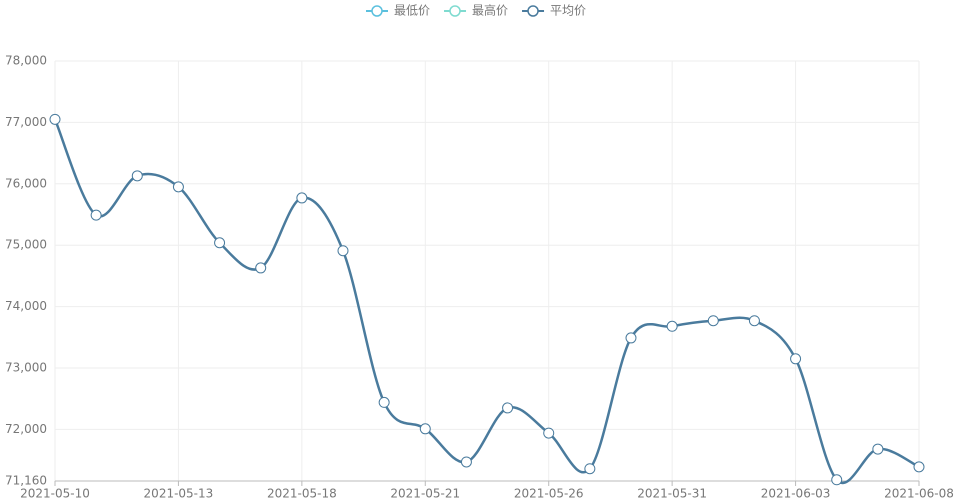 The height and width of the screenshot is (504, 963). I want to click on x-tick-label: 2021-05-21, so click(425, 494).